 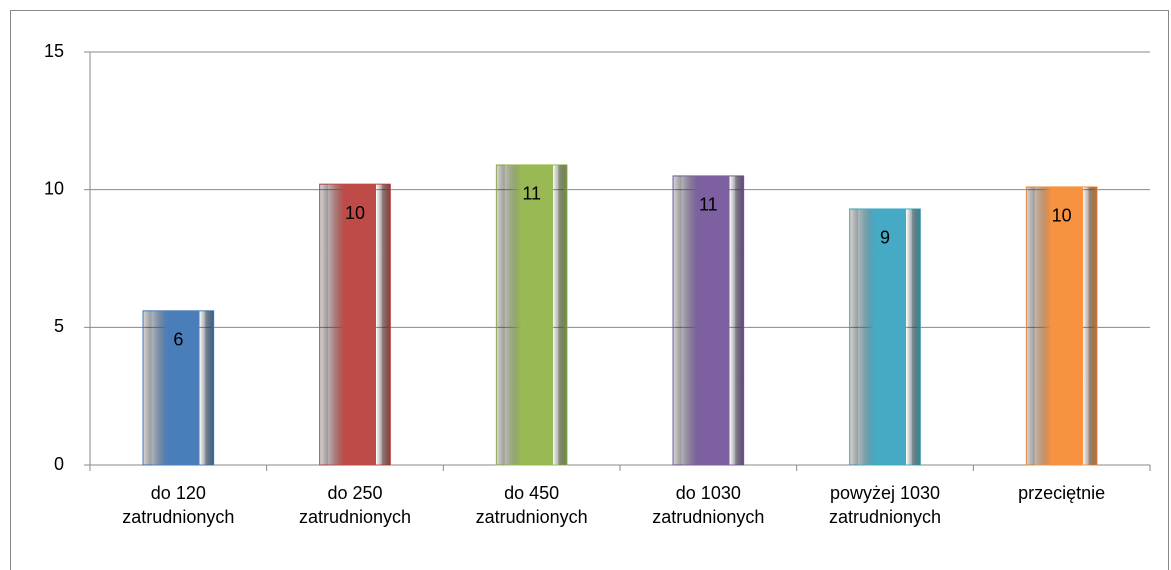 I want to click on x-tick-label: do 250 zatrudnionych, so click(x=355, y=505).